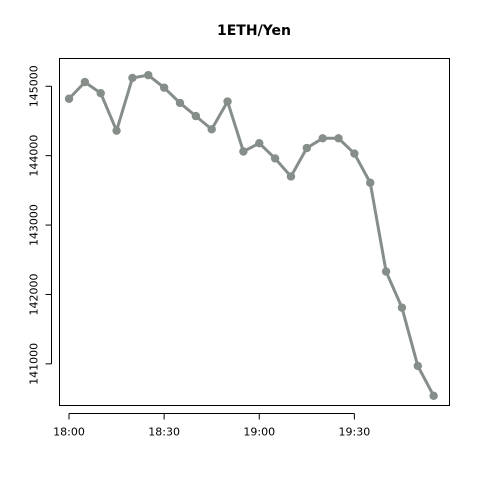 This screenshot has width=480, height=480. Describe the element at coordinates (69, 432) in the screenshot. I see `x-tick-label: 18:00` at that location.